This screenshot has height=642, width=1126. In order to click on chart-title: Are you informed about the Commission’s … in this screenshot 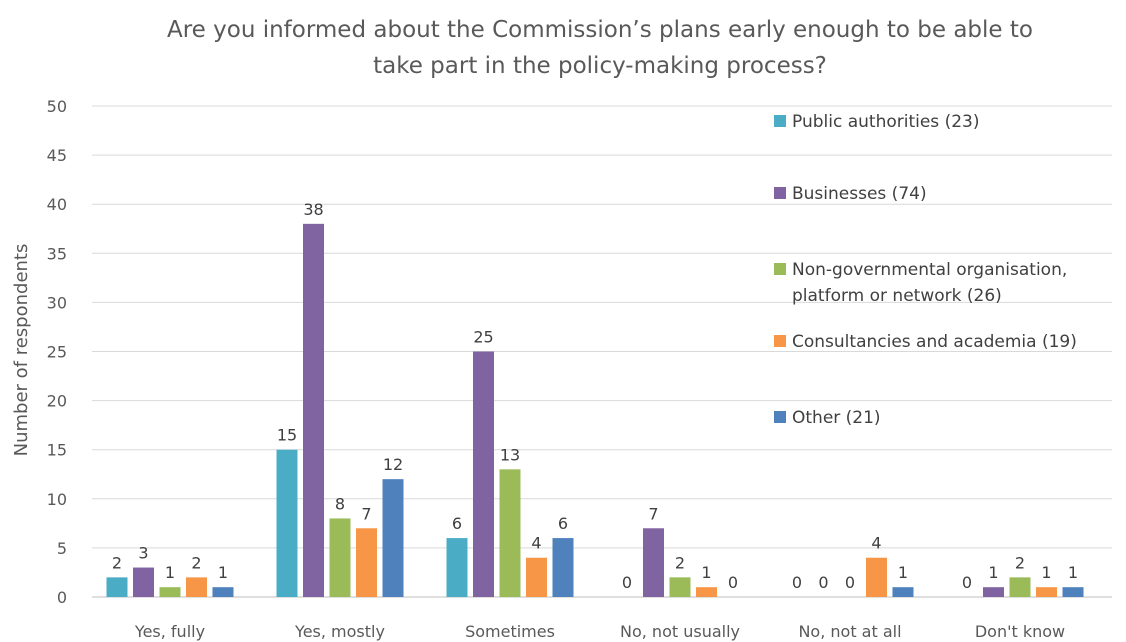, I will do `click(600, 48)`.